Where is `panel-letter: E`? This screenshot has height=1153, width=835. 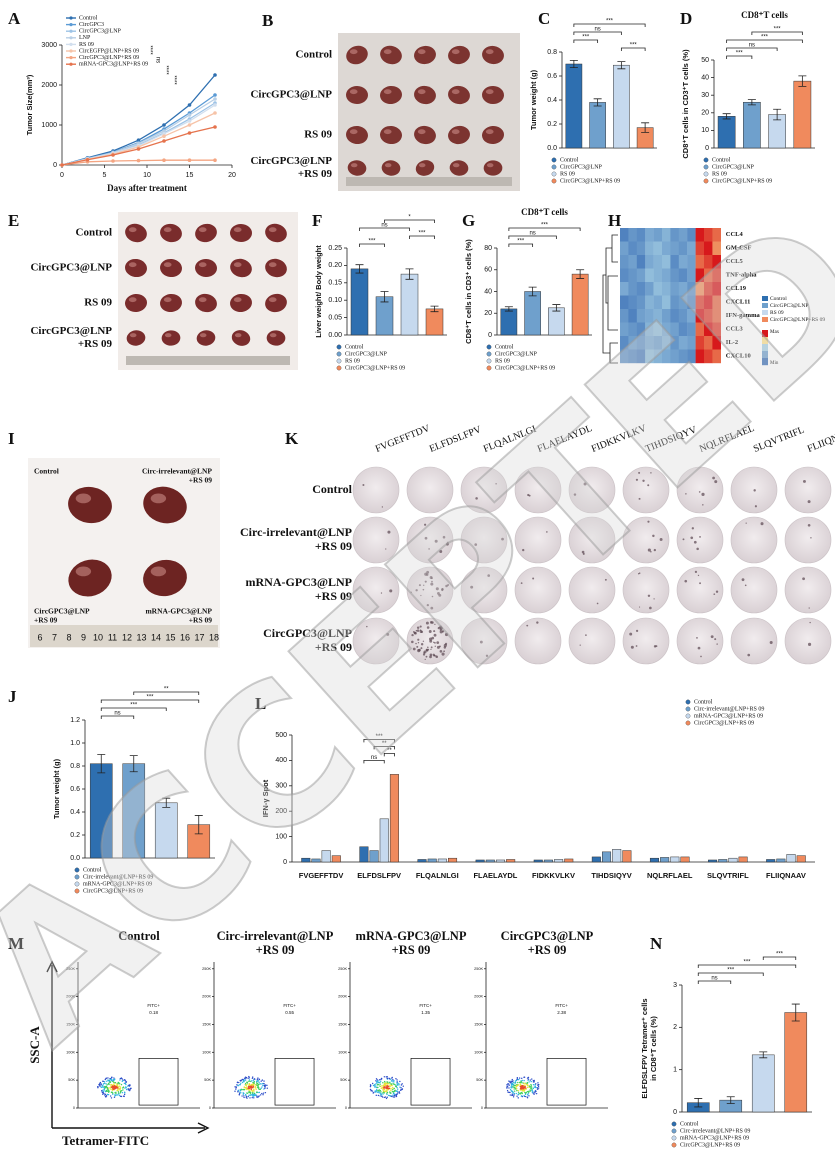 panel-letter: E is located at coordinates (13, 220).